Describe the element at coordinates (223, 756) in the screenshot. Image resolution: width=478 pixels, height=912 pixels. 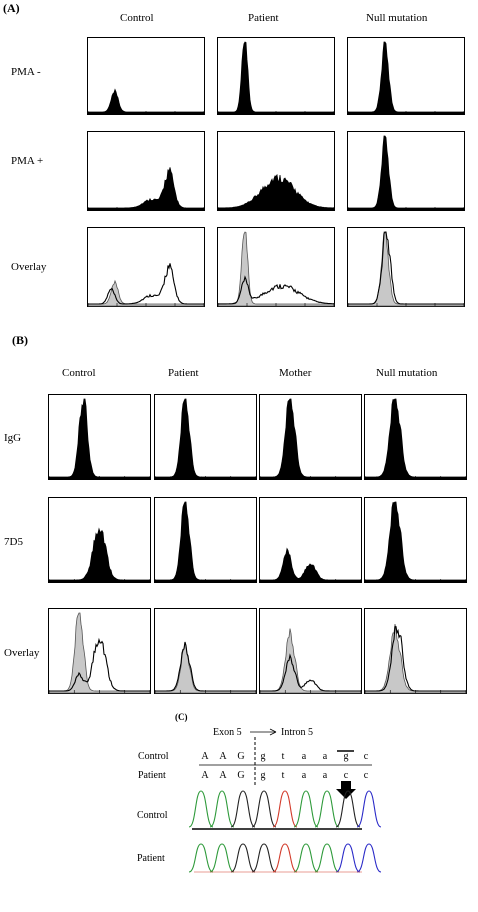
I see `seq-base-0-1: A` at that location.